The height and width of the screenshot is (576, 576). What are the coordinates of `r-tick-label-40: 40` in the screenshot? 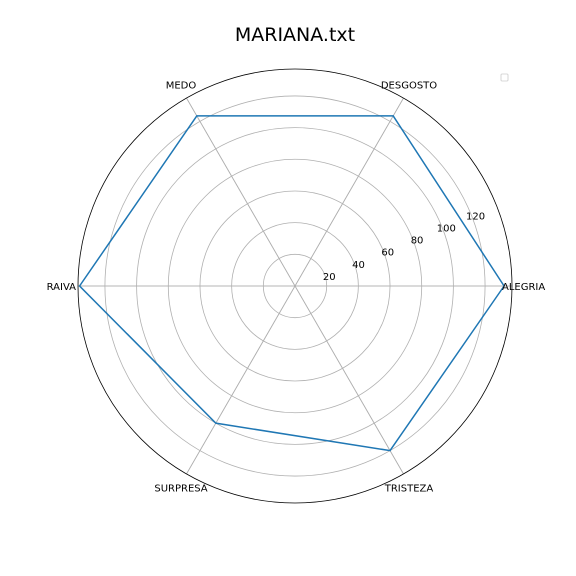 It's located at (358, 265).